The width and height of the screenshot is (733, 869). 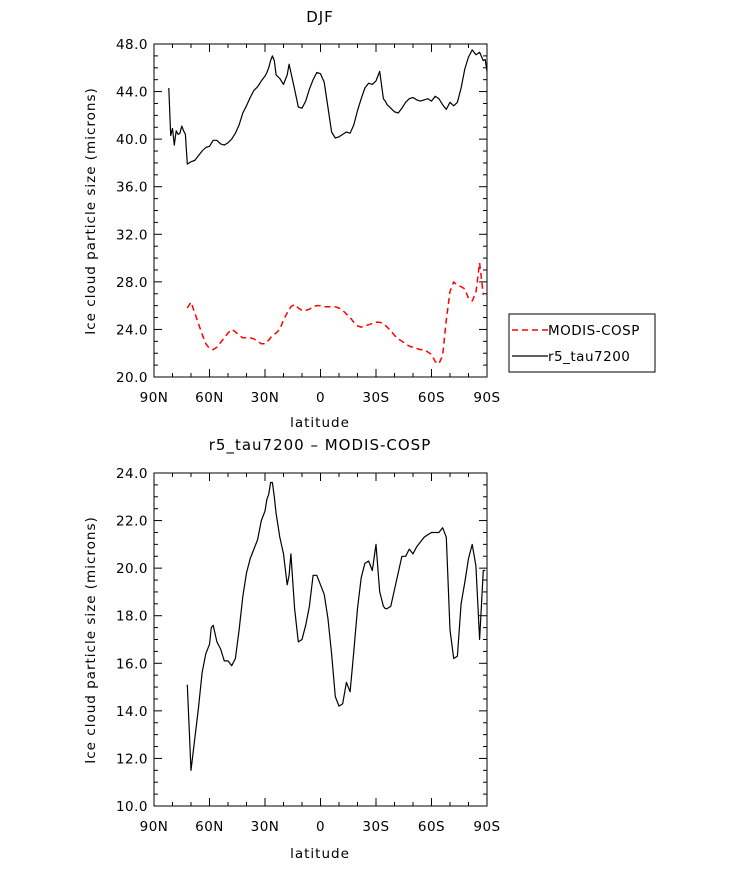 I want to click on bottom-y-axis-label: Ice cloud particle size (microns), so click(x=91, y=639).